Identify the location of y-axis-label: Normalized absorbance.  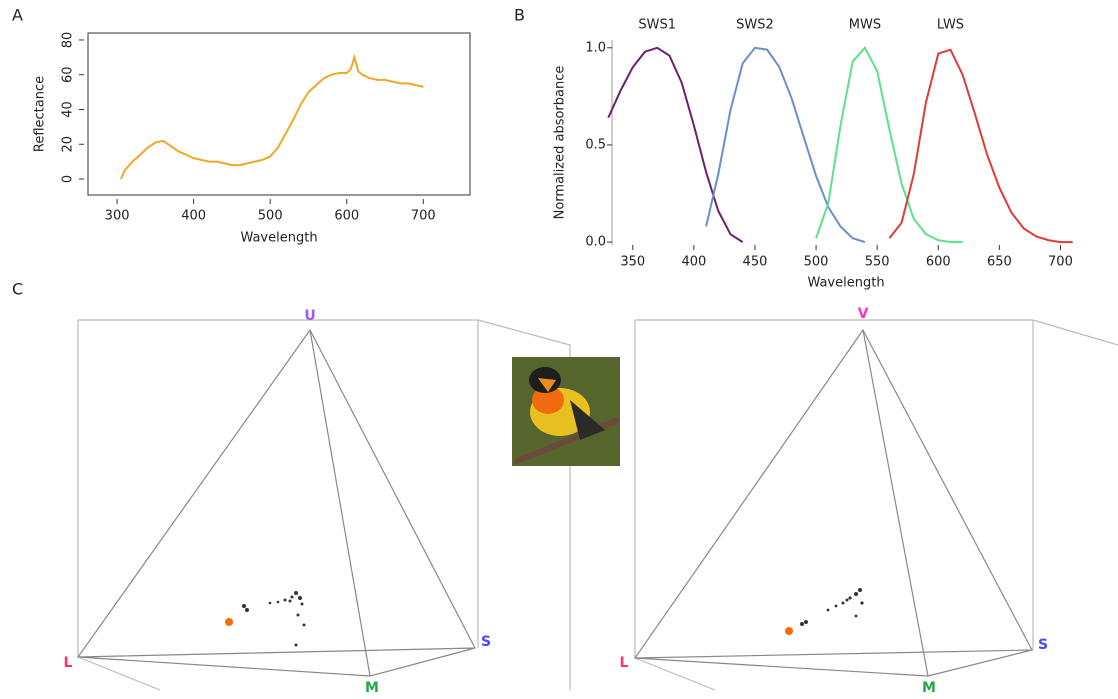
(560, 143).